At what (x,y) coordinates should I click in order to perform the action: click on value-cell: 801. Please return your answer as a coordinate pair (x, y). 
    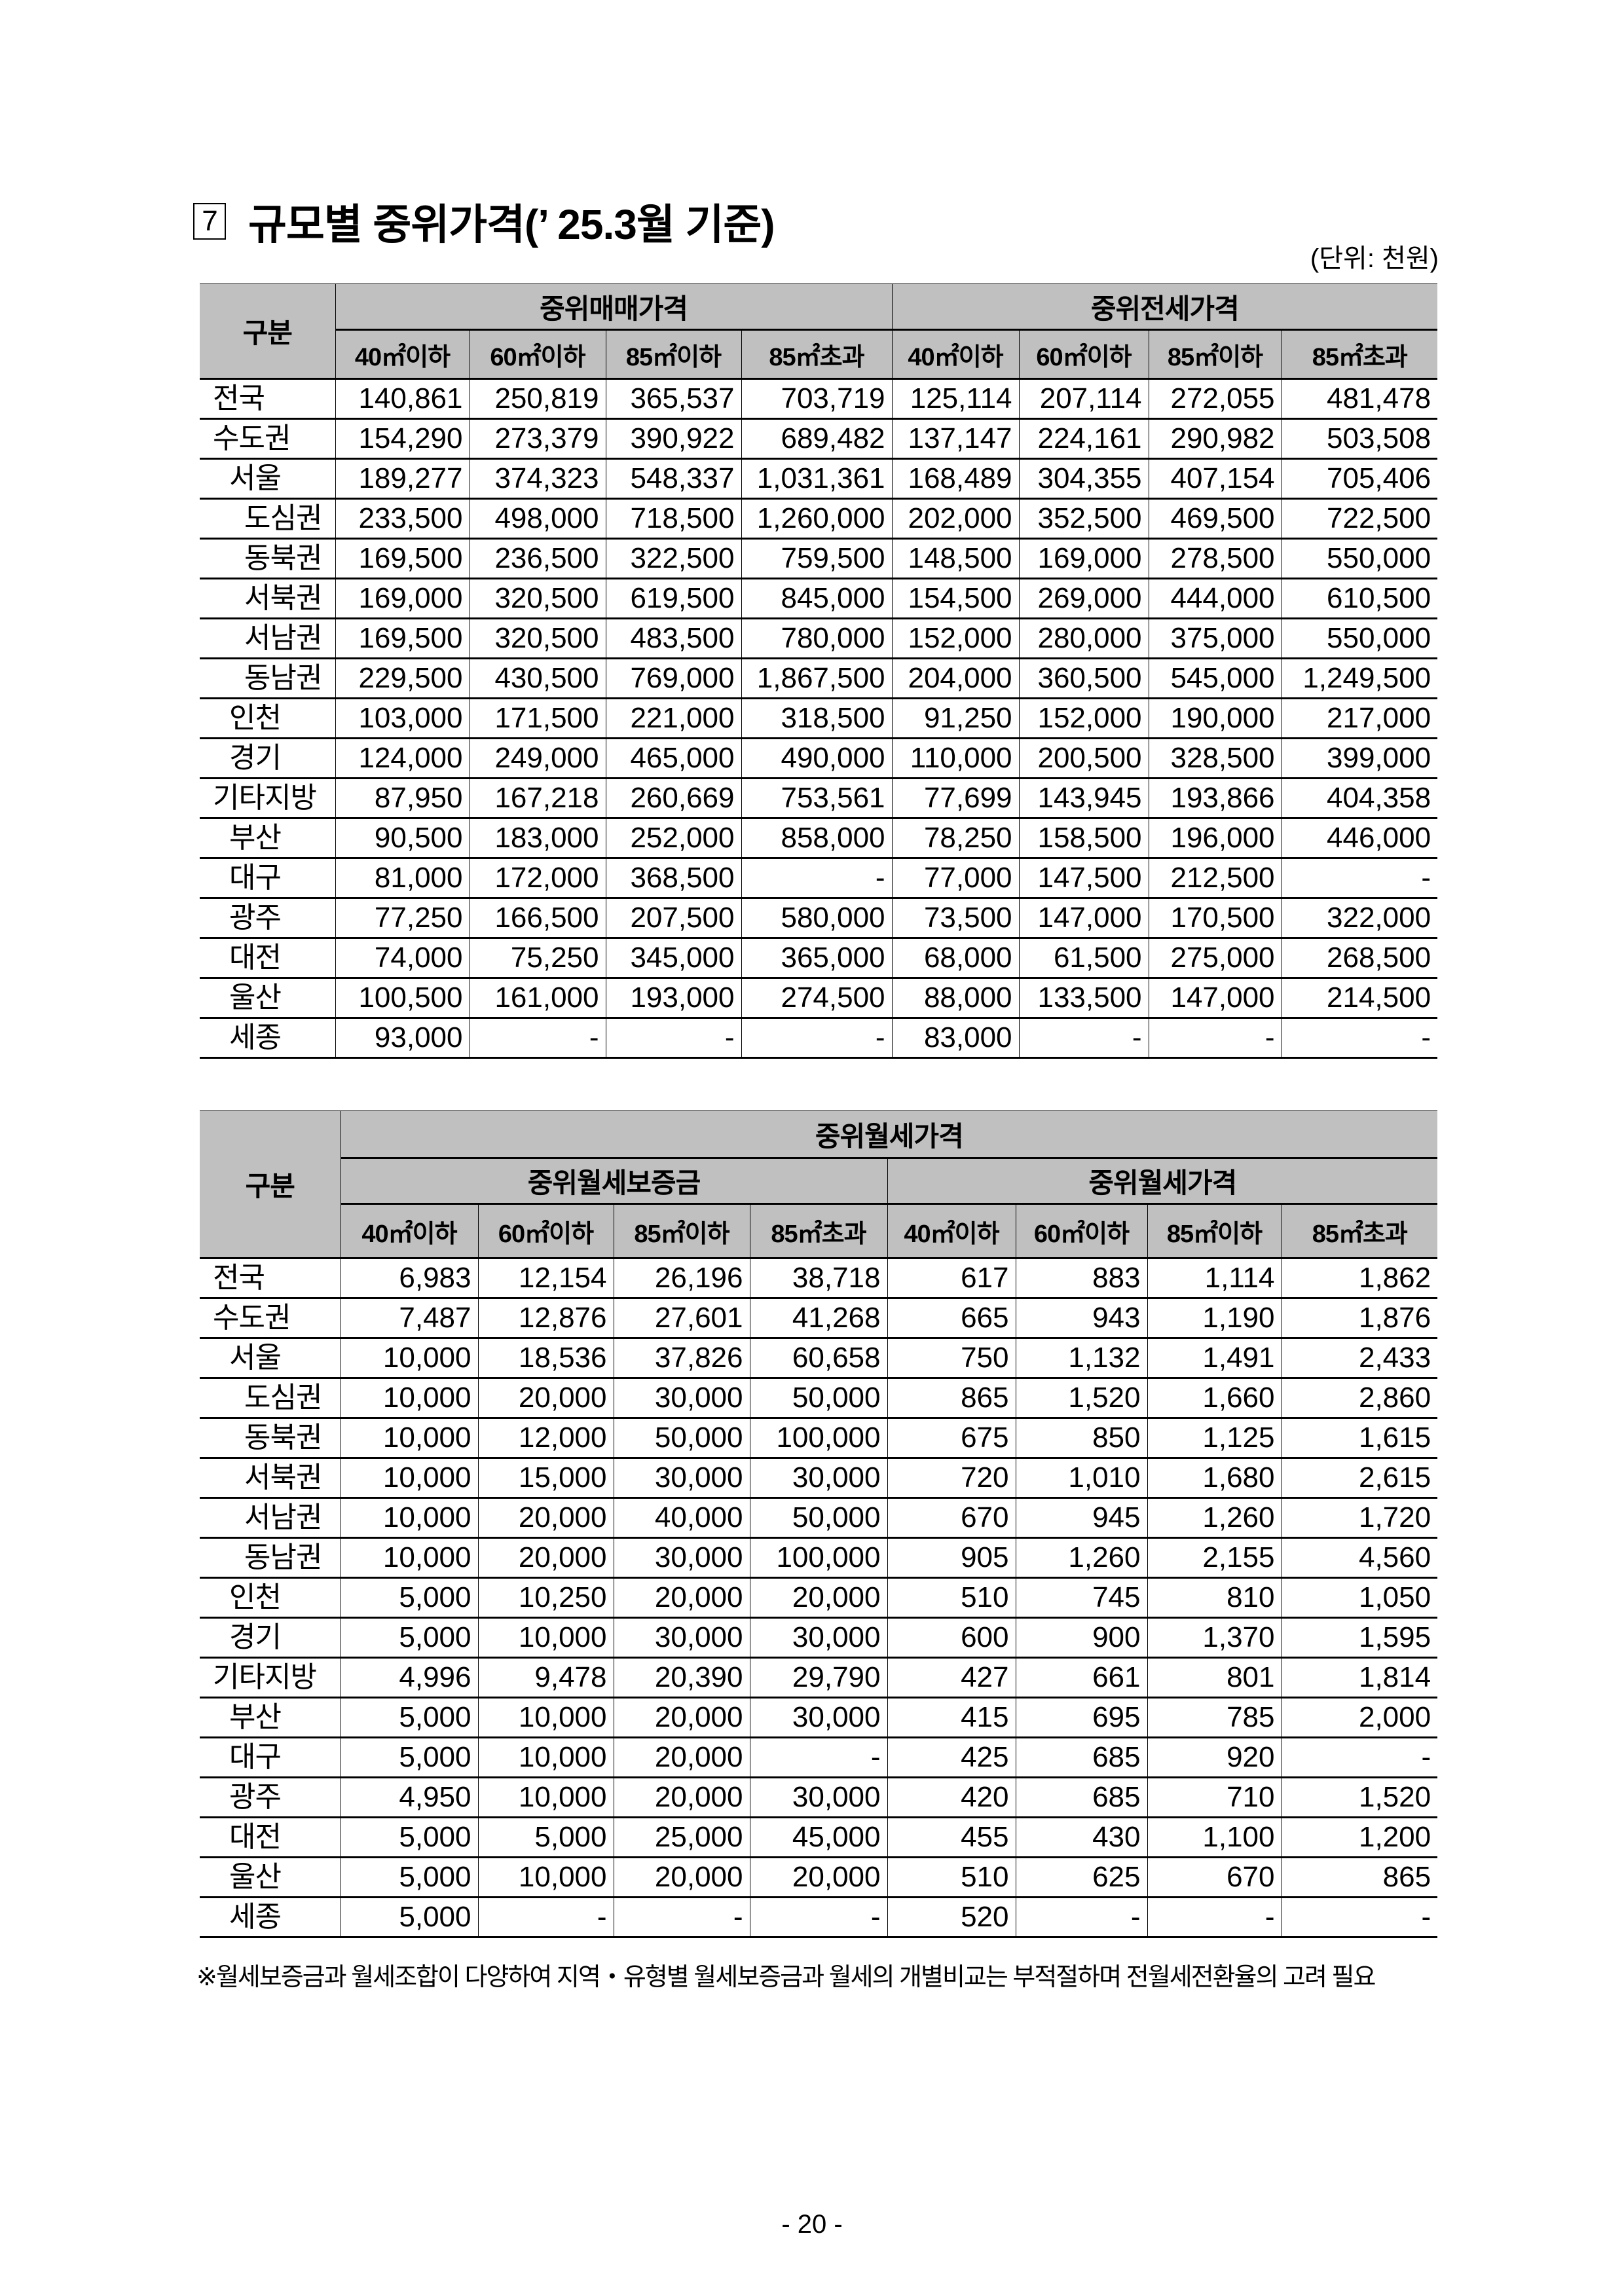
    Looking at the image, I should click on (1214, 1677).